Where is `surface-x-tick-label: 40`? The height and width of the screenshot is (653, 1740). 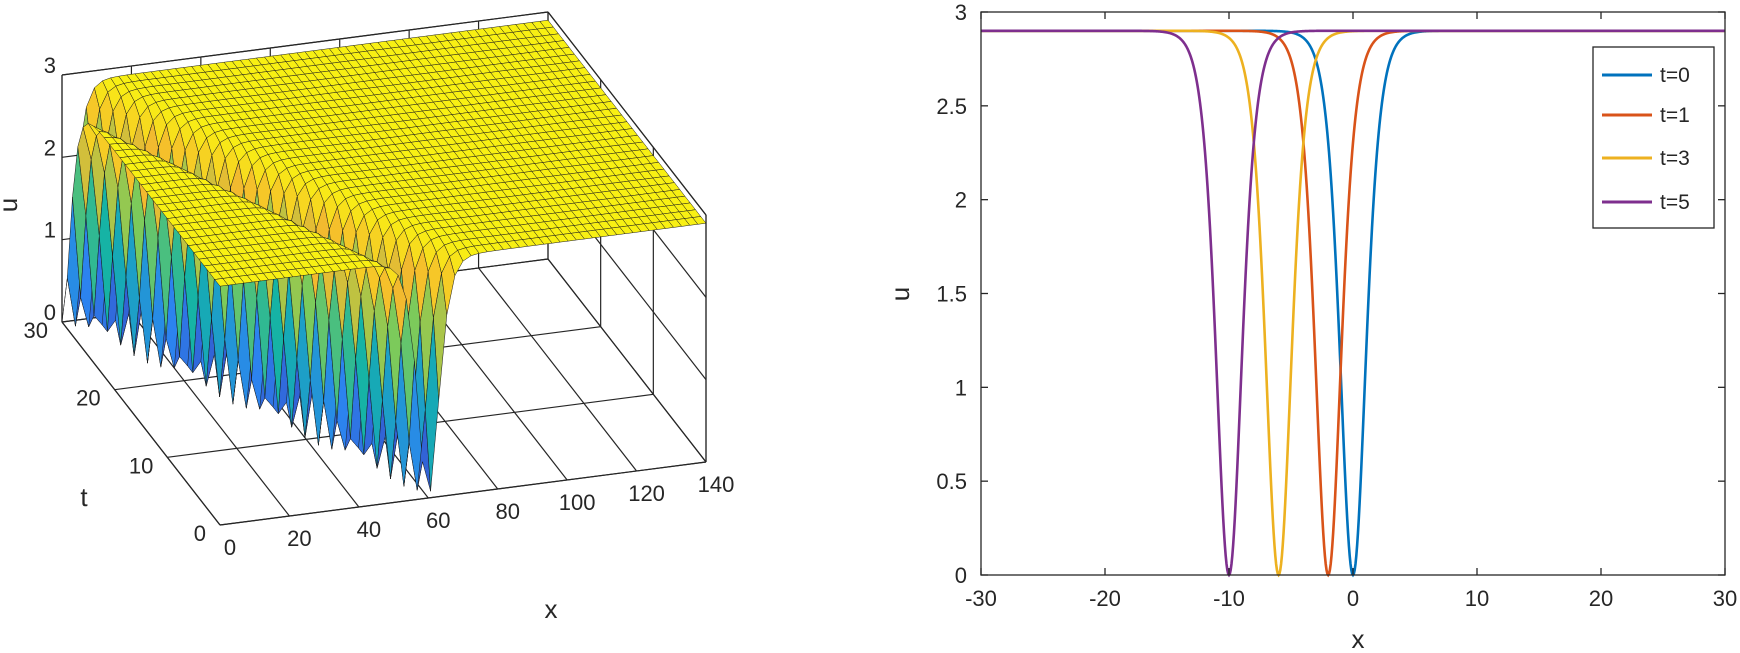 surface-x-tick-label: 40 is located at coordinates (369, 529).